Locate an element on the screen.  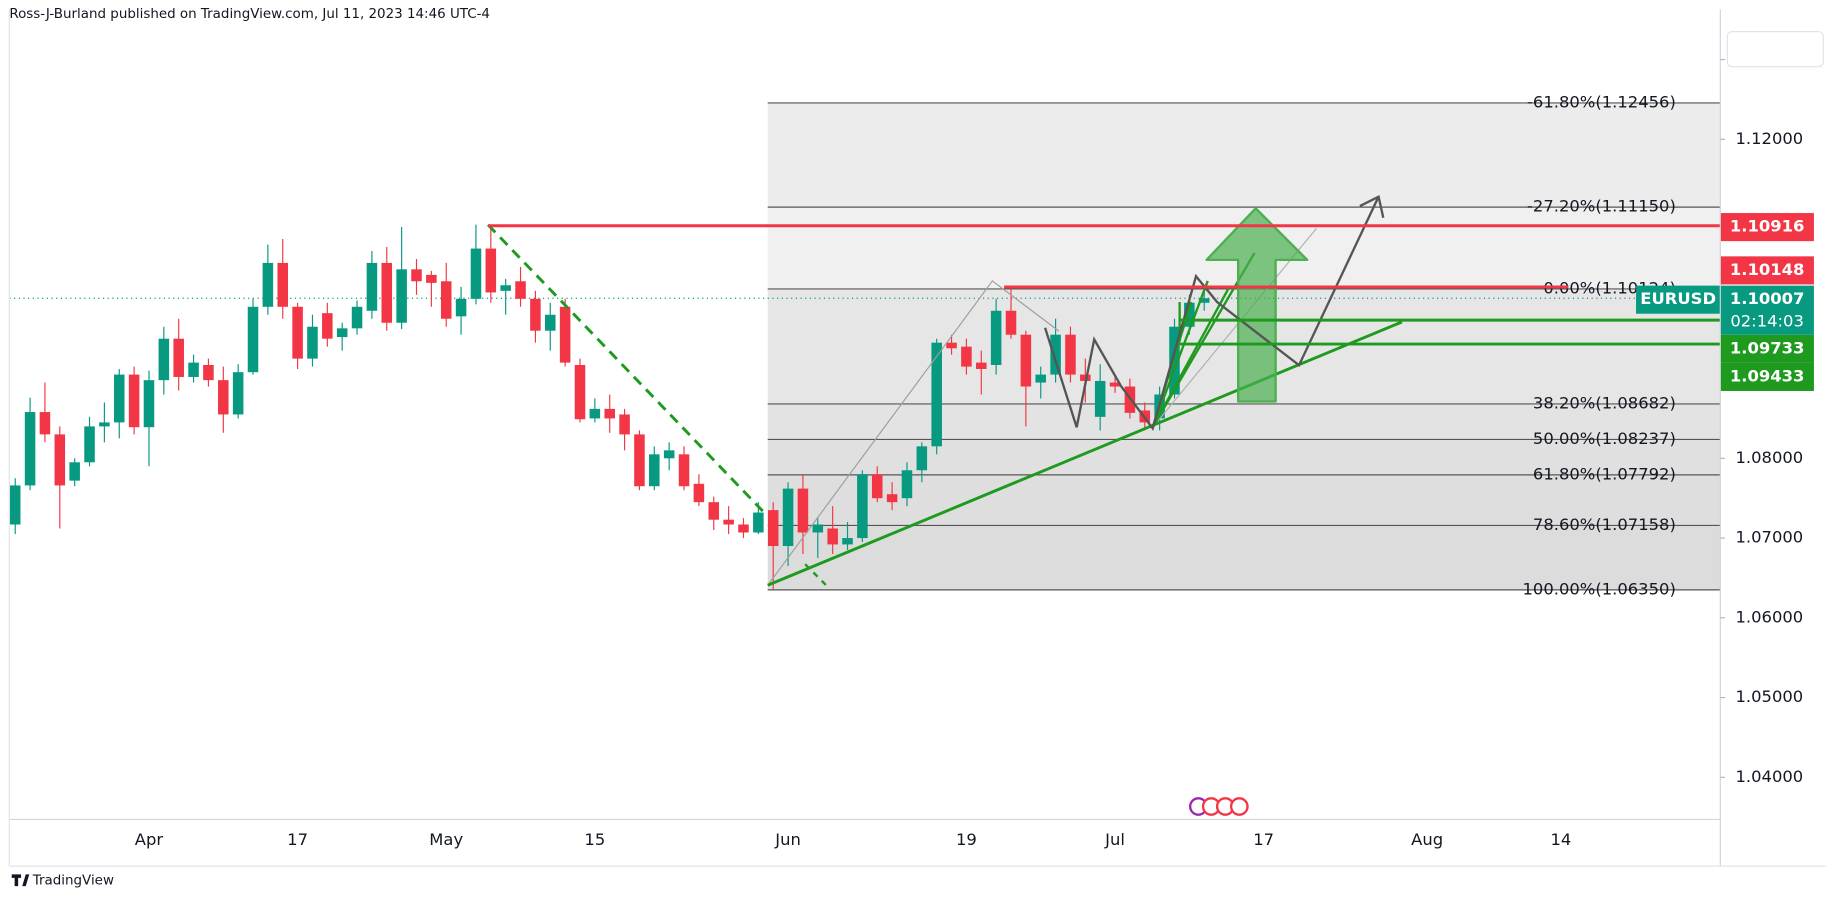
footer-brand: TradingView is located at coordinates (73, 880).